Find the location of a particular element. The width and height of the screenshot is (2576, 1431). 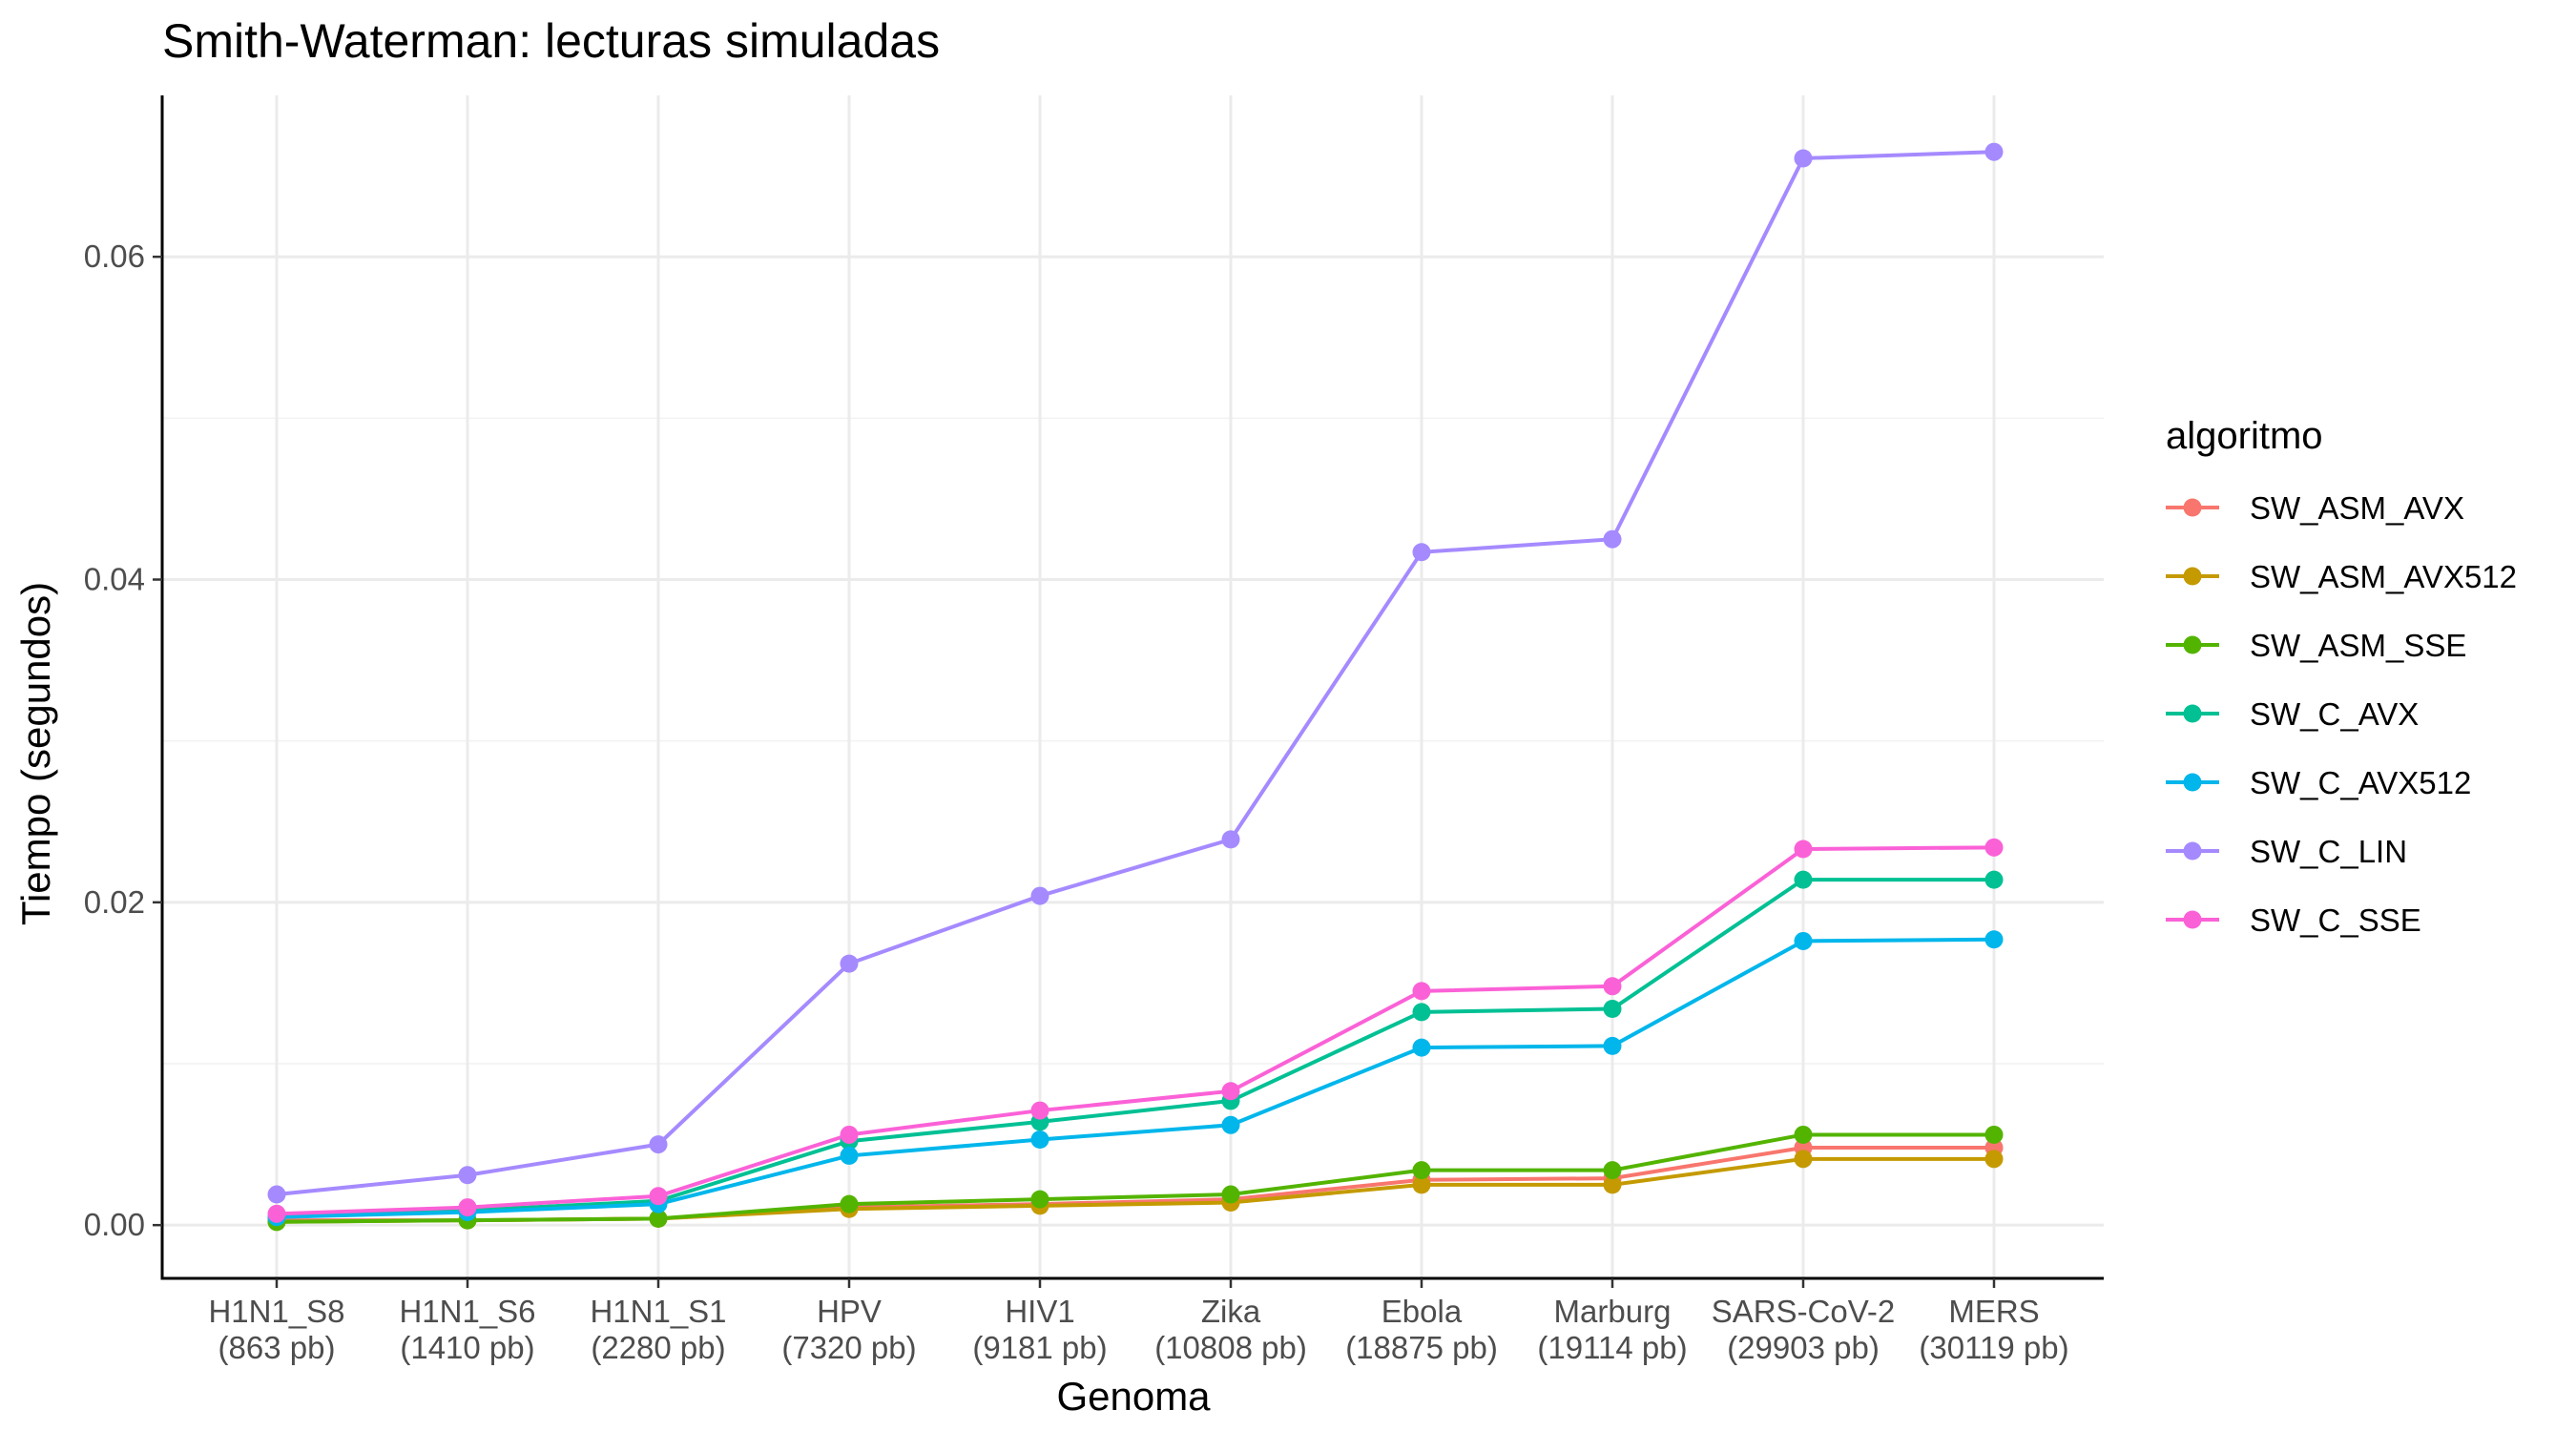

x-tick-label: H1N1_S1 (2280 pb) is located at coordinates (658, 1329).